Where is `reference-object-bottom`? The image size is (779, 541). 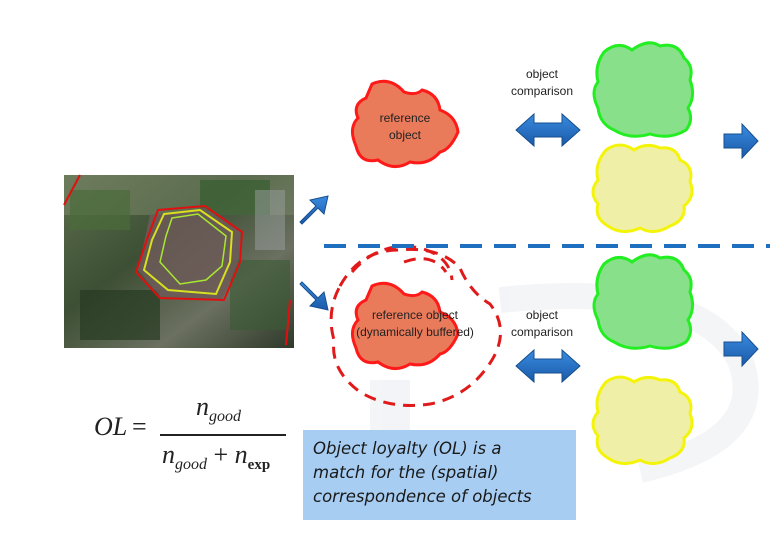
reference-object-bottom is located at coordinates (405, 325).